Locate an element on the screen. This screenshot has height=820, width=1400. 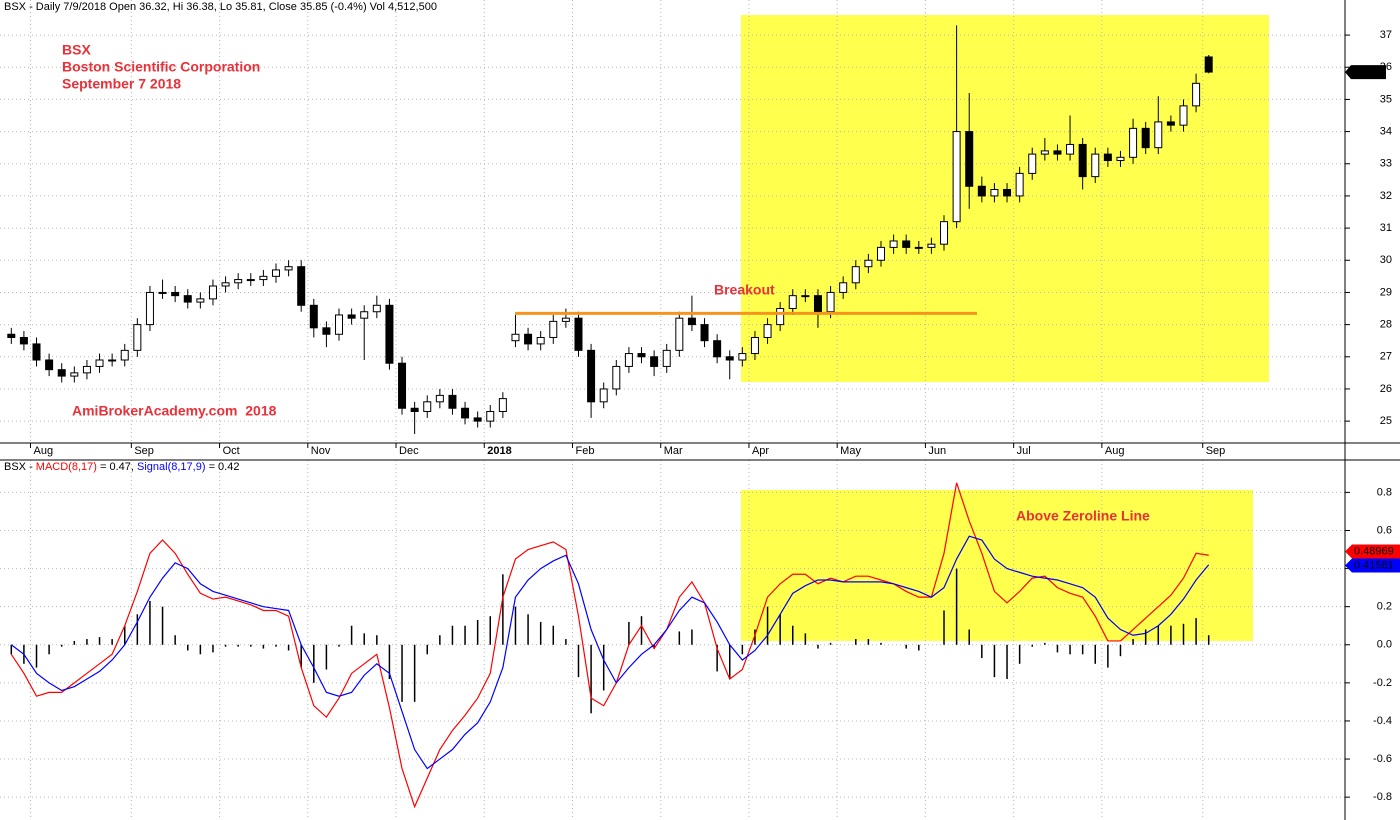
y-tick-label: 33 is located at coordinates (1386, 164).